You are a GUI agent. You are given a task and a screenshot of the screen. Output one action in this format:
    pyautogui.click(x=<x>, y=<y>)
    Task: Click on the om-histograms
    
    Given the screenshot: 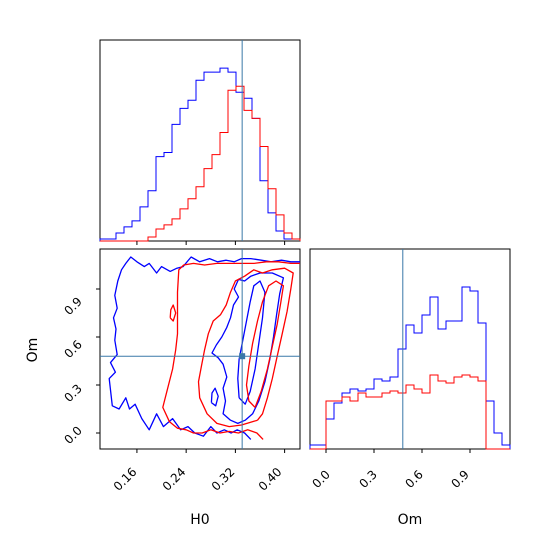 What is the action you would take?
    pyautogui.click(x=410, y=349)
    